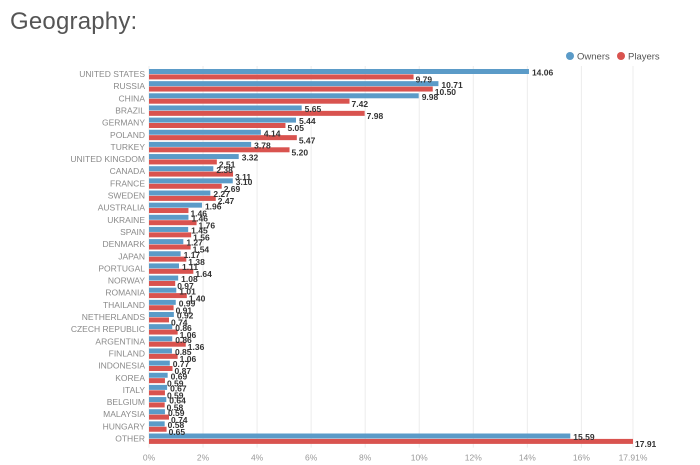 The height and width of the screenshot is (465, 700). What do you see at coordinates (187, 303) in the screenshot?
I see `data-label: 0.99` at bounding box center [187, 303].